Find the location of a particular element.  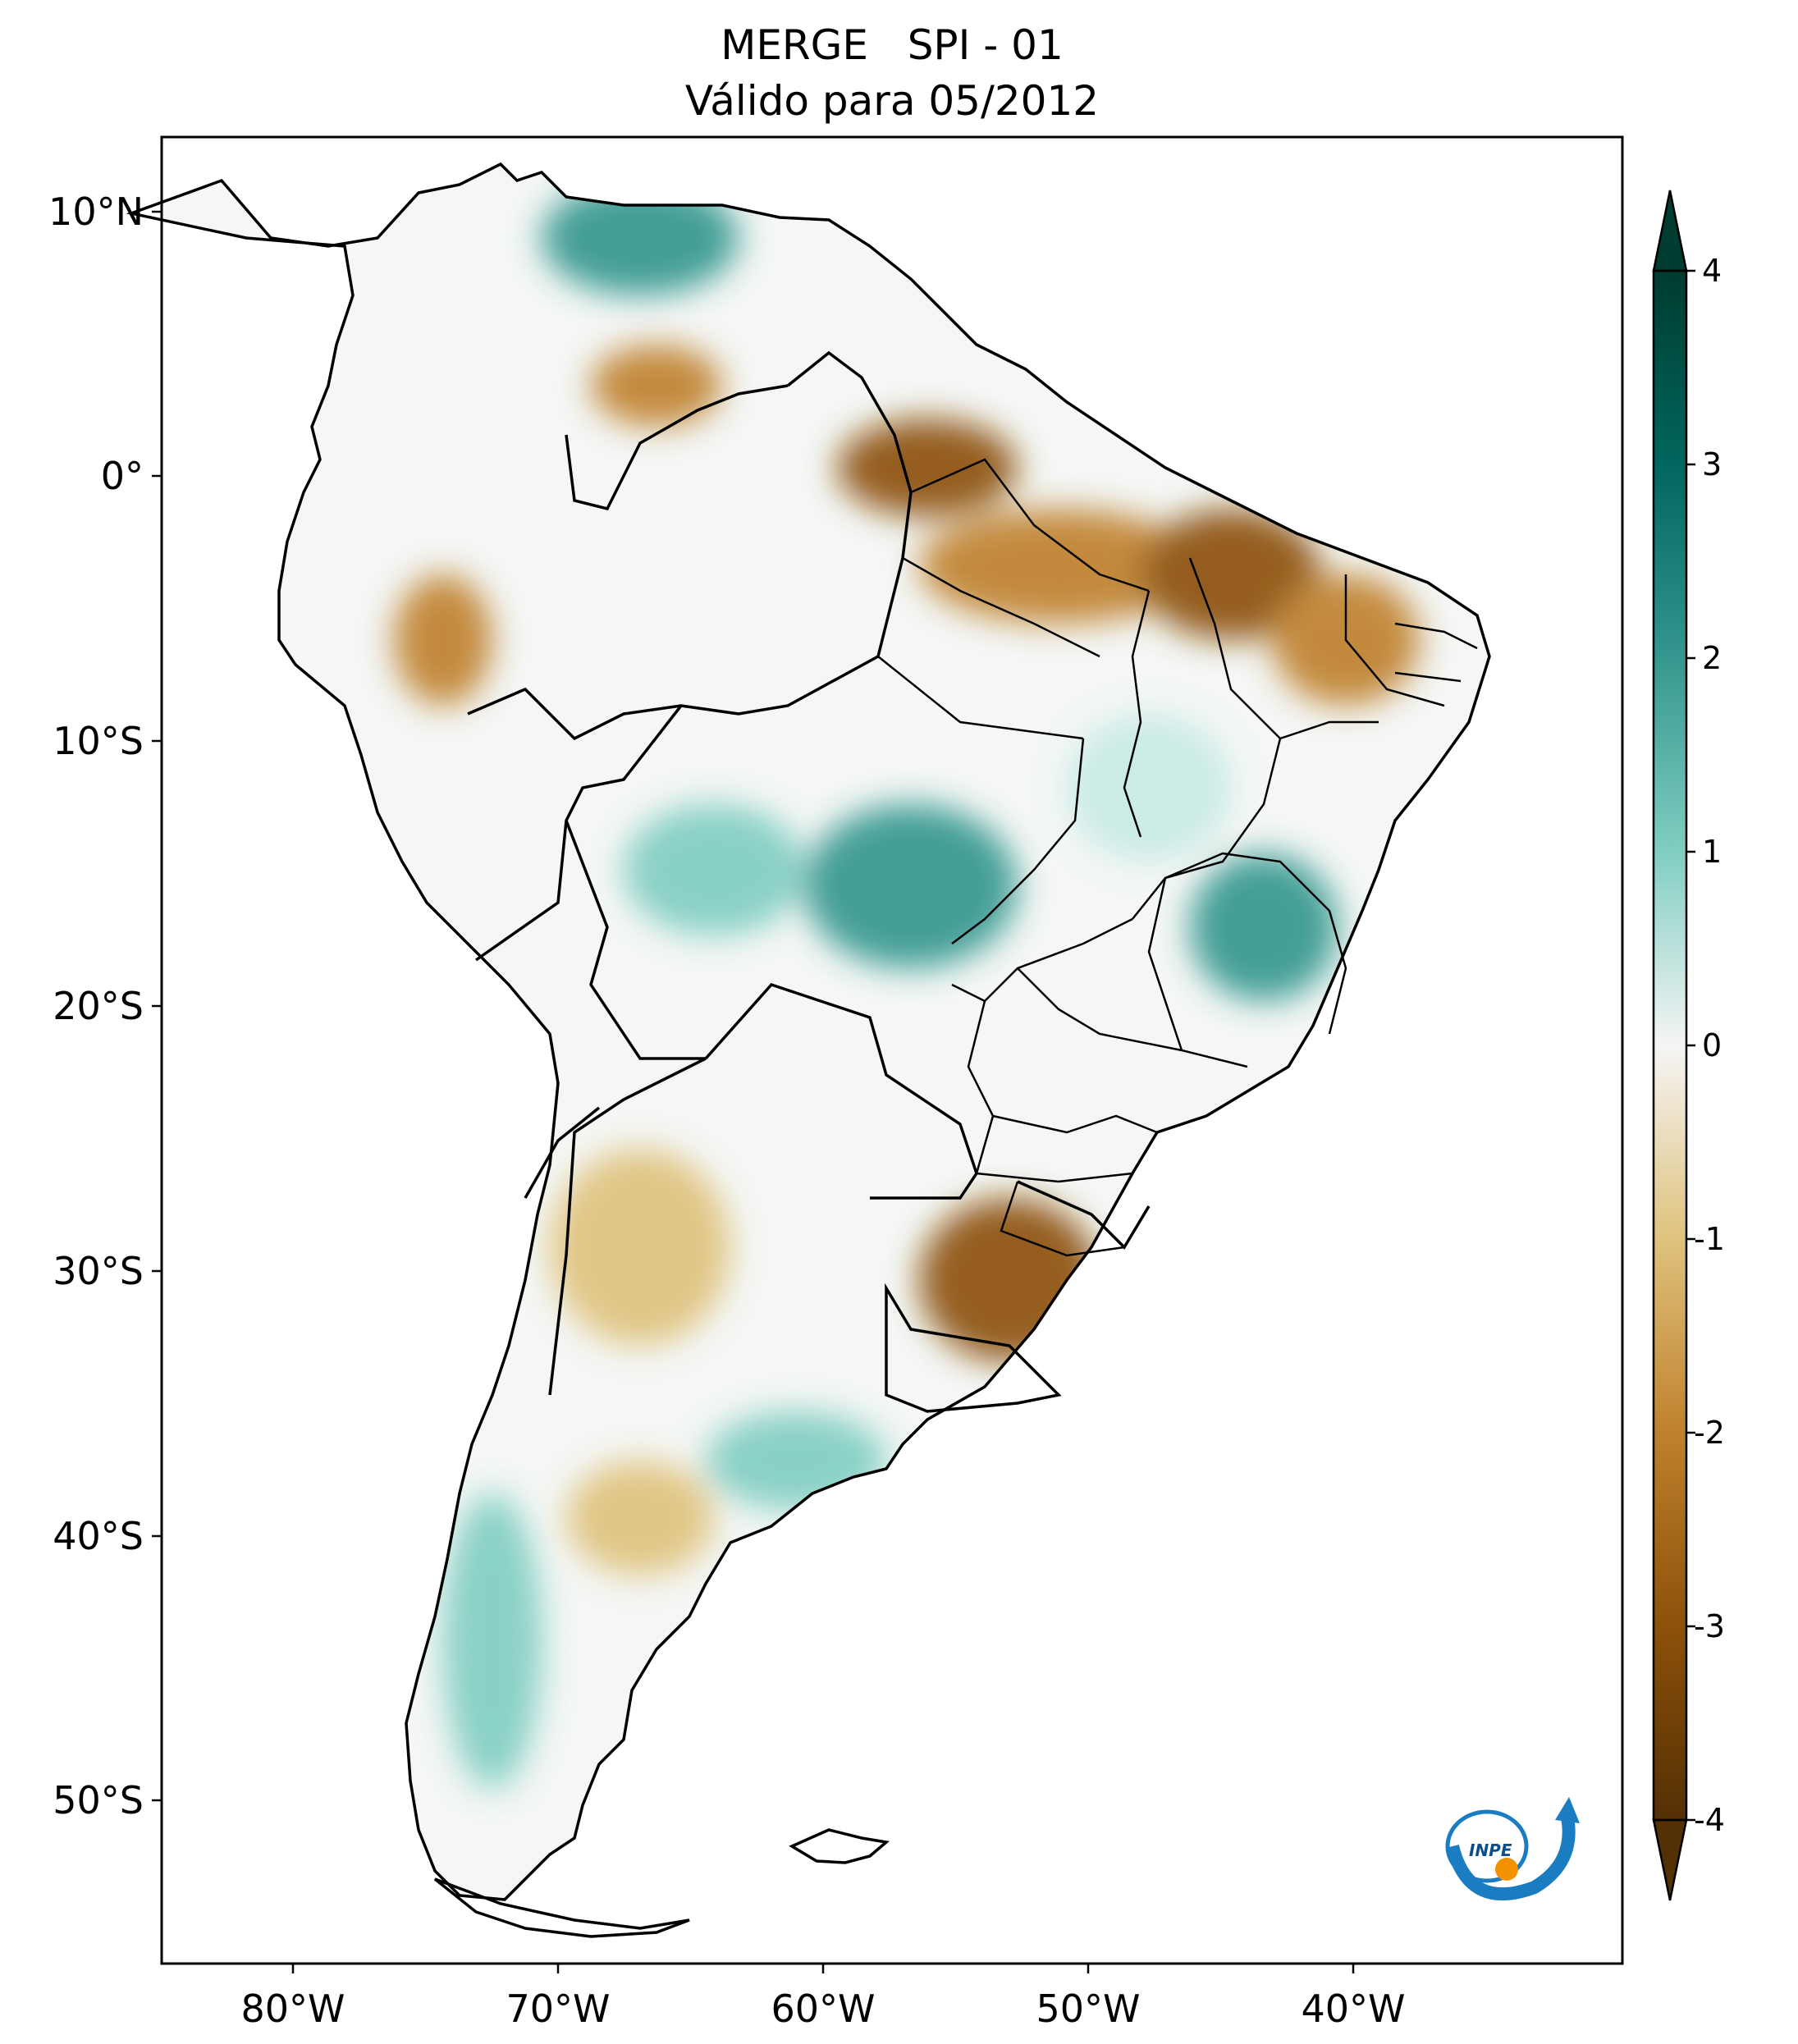

lat-tick-label: 10°N is located at coordinates (96, 212).